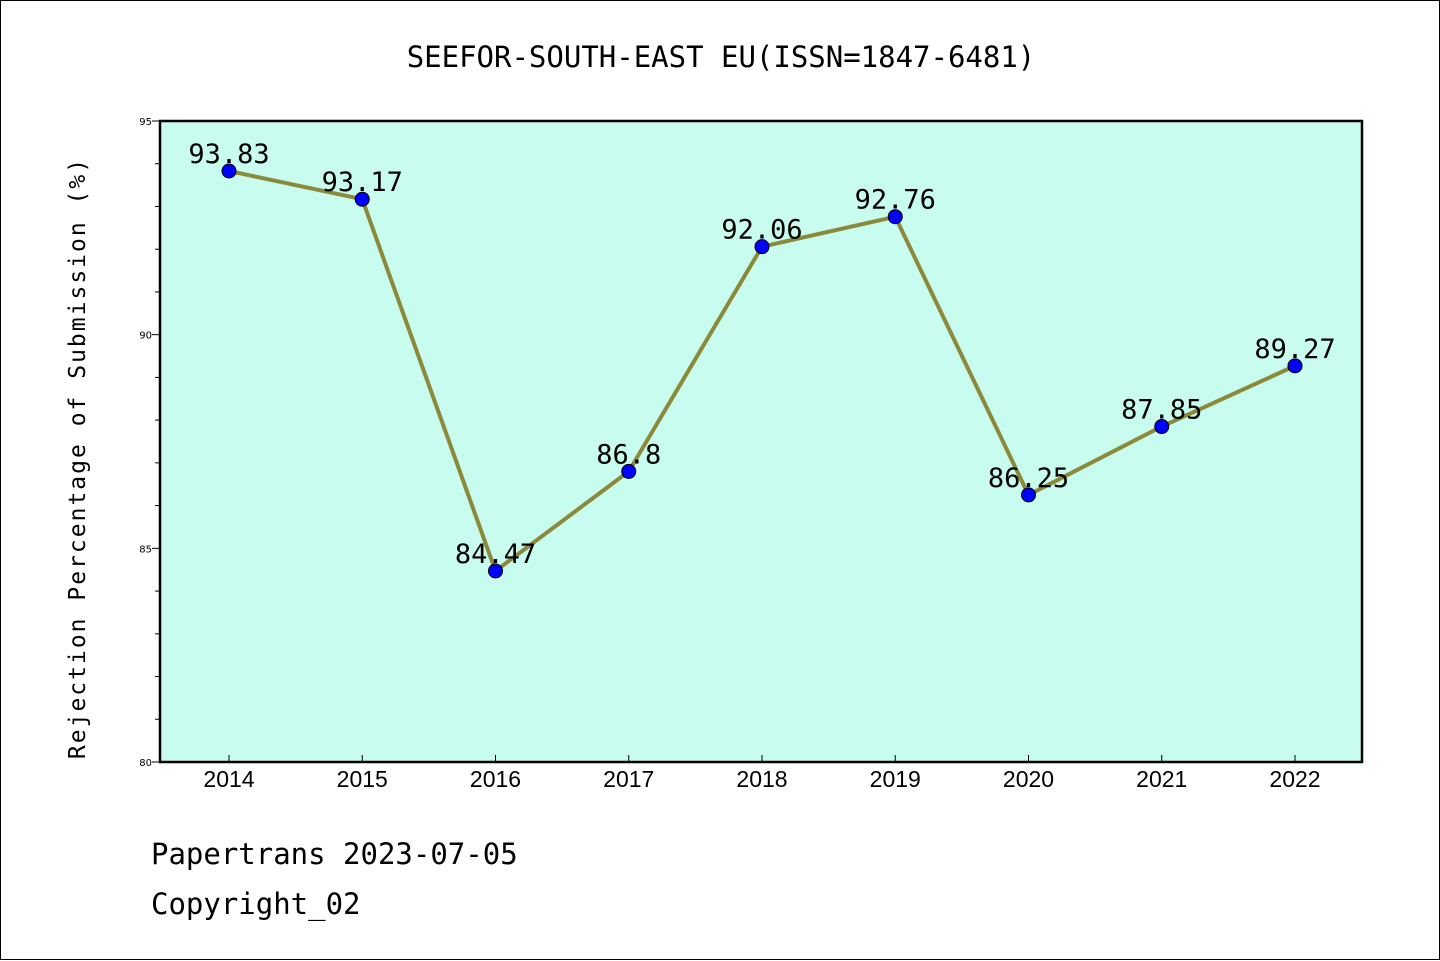 The height and width of the screenshot is (961, 1440). Describe the element at coordinates (721, 57) in the screenshot. I see `chart-title: SEEFOR-SOUTH-EAST EU(ISSN=1847-6481)` at that location.